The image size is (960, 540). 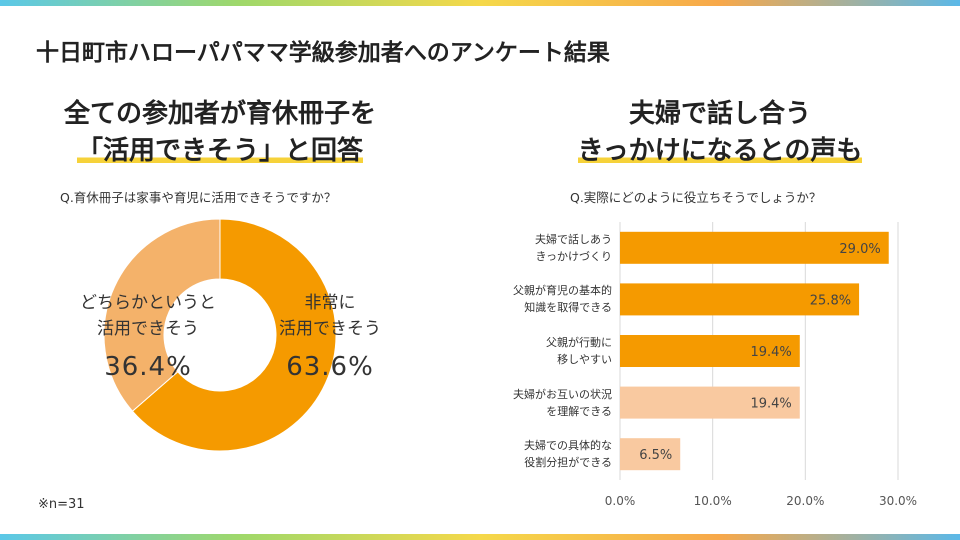 I want to click on bar-value-label-4: 6.5%, so click(x=655, y=455).